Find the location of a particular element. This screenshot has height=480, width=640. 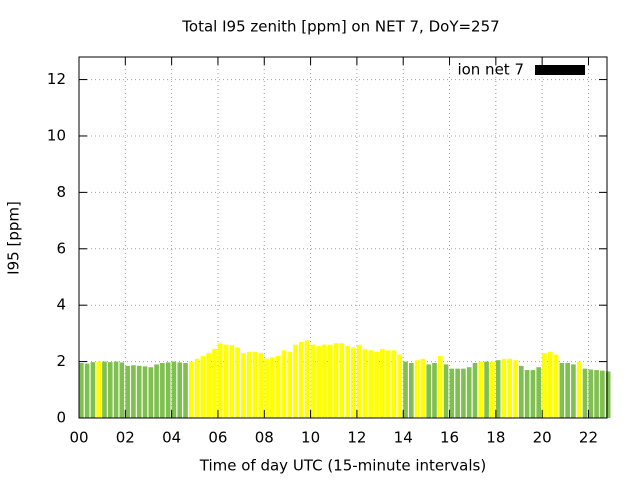

y-axis-label: I95 [ppm] is located at coordinates (14, 238).